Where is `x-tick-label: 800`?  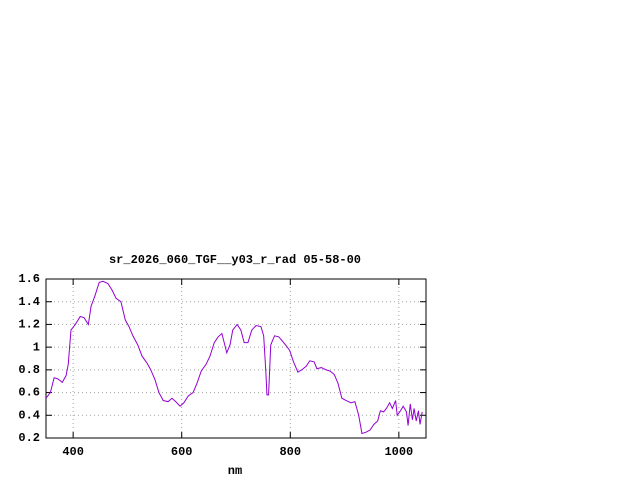
x-tick-label: 800 is located at coordinates (290, 452).